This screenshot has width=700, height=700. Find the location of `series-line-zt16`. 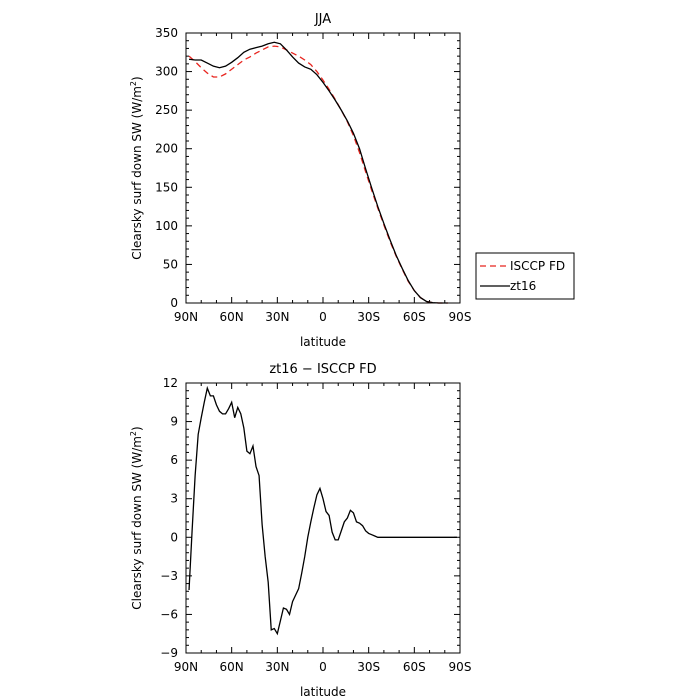

series-line-zt16 is located at coordinates (318, 172).